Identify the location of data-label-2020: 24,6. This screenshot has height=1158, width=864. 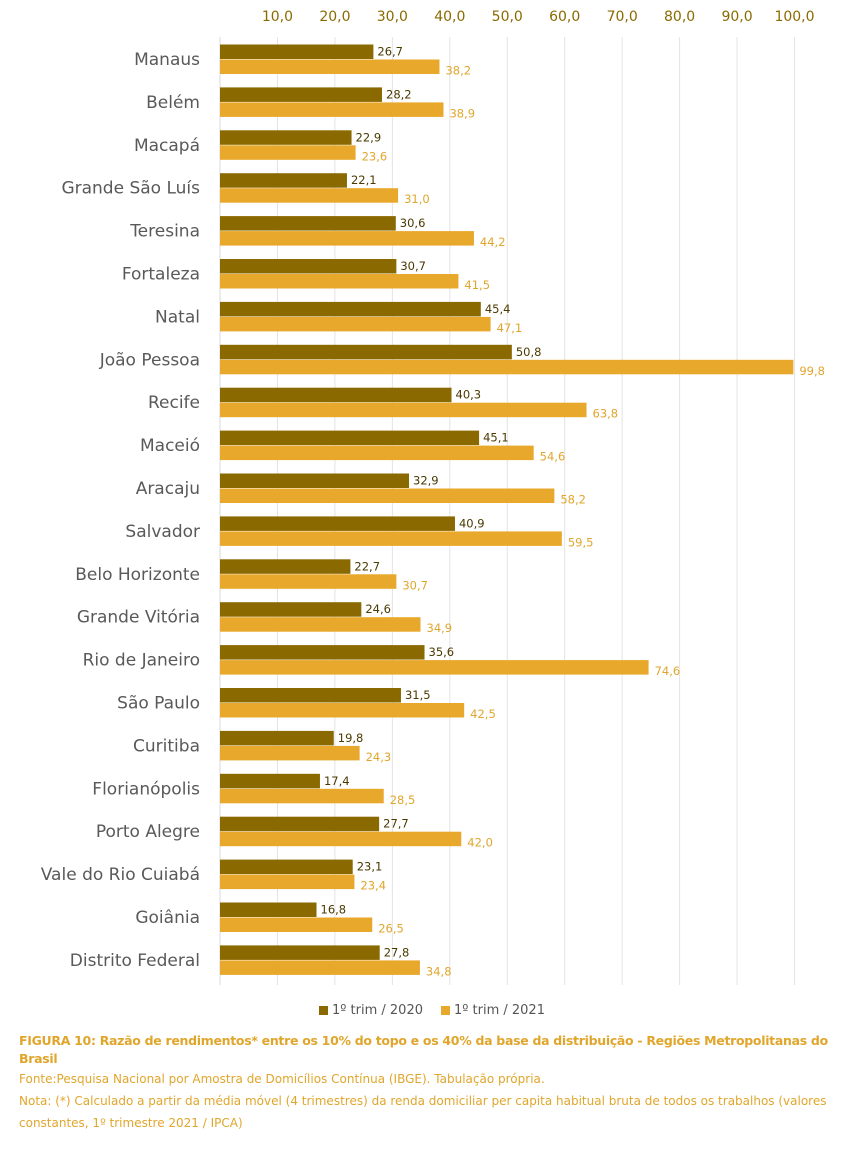
(378, 609).